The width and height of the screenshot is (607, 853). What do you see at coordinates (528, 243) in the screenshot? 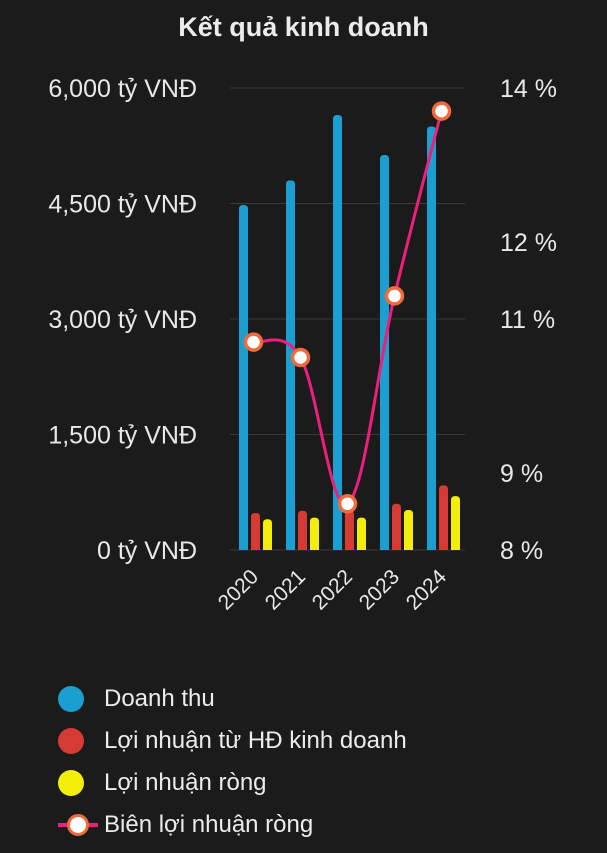
I see `right-tick-label: 12 %` at bounding box center [528, 243].